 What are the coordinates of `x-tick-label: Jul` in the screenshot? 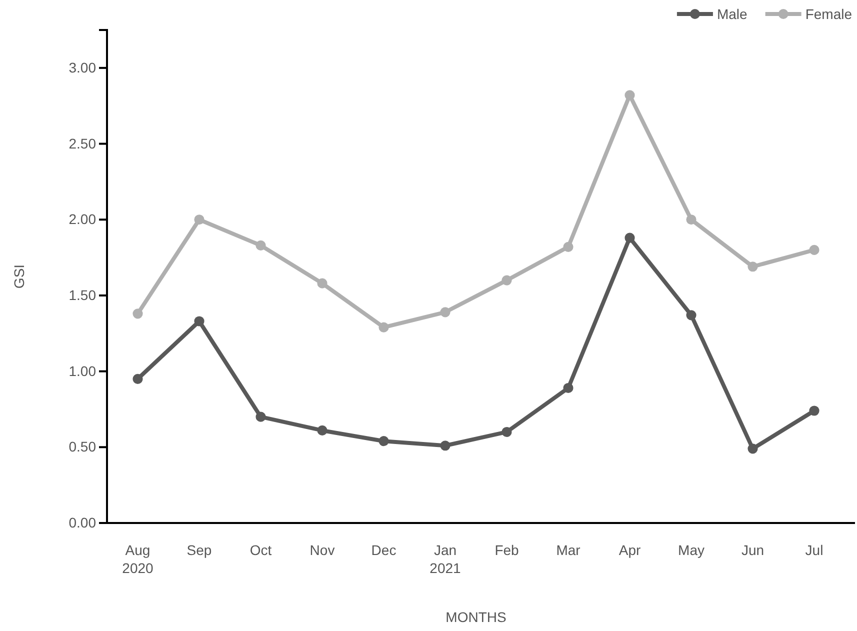 It's located at (814, 550).